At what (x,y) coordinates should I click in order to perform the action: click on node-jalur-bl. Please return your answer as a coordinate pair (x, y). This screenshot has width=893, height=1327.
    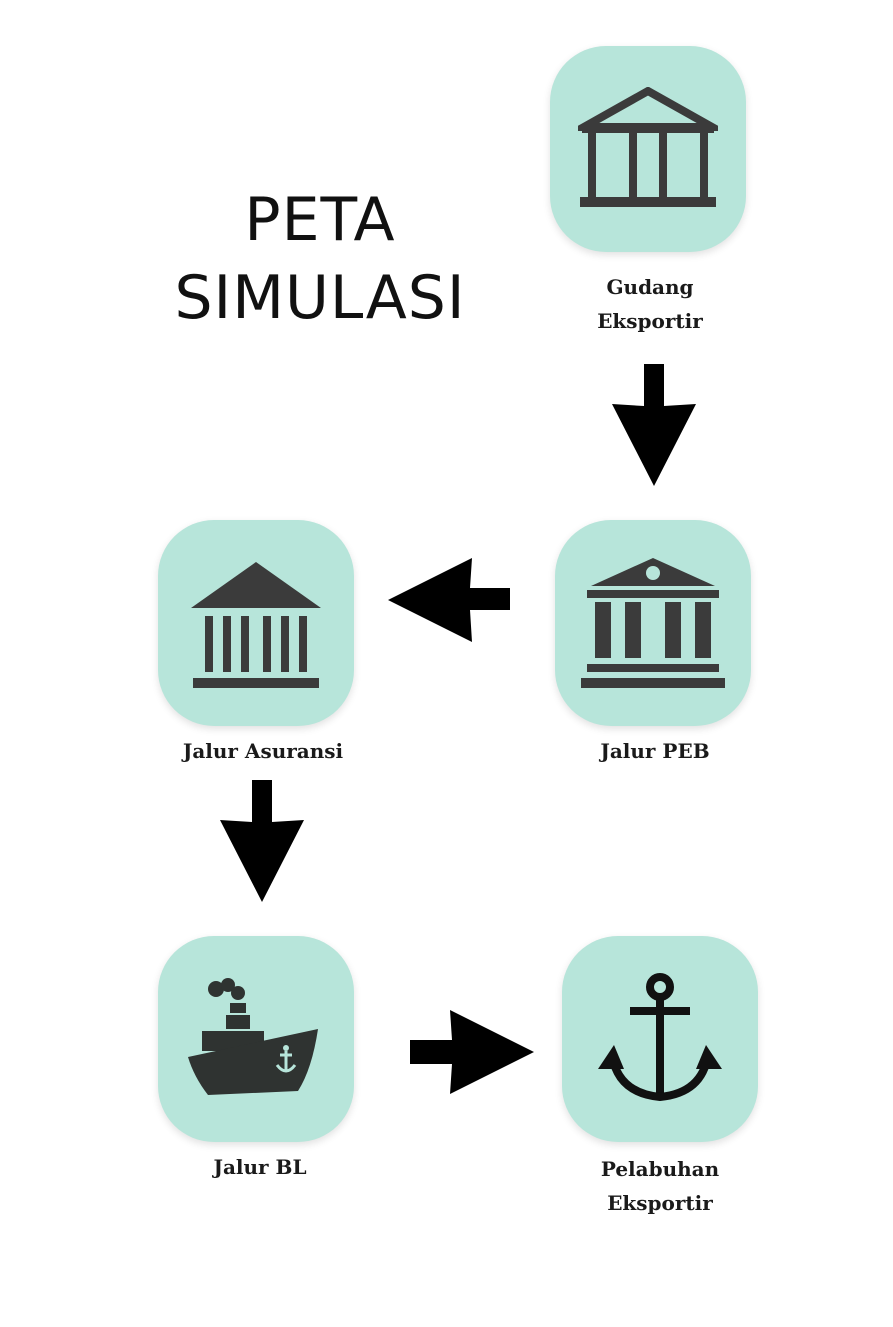
    Looking at the image, I should click on (256, 1039).